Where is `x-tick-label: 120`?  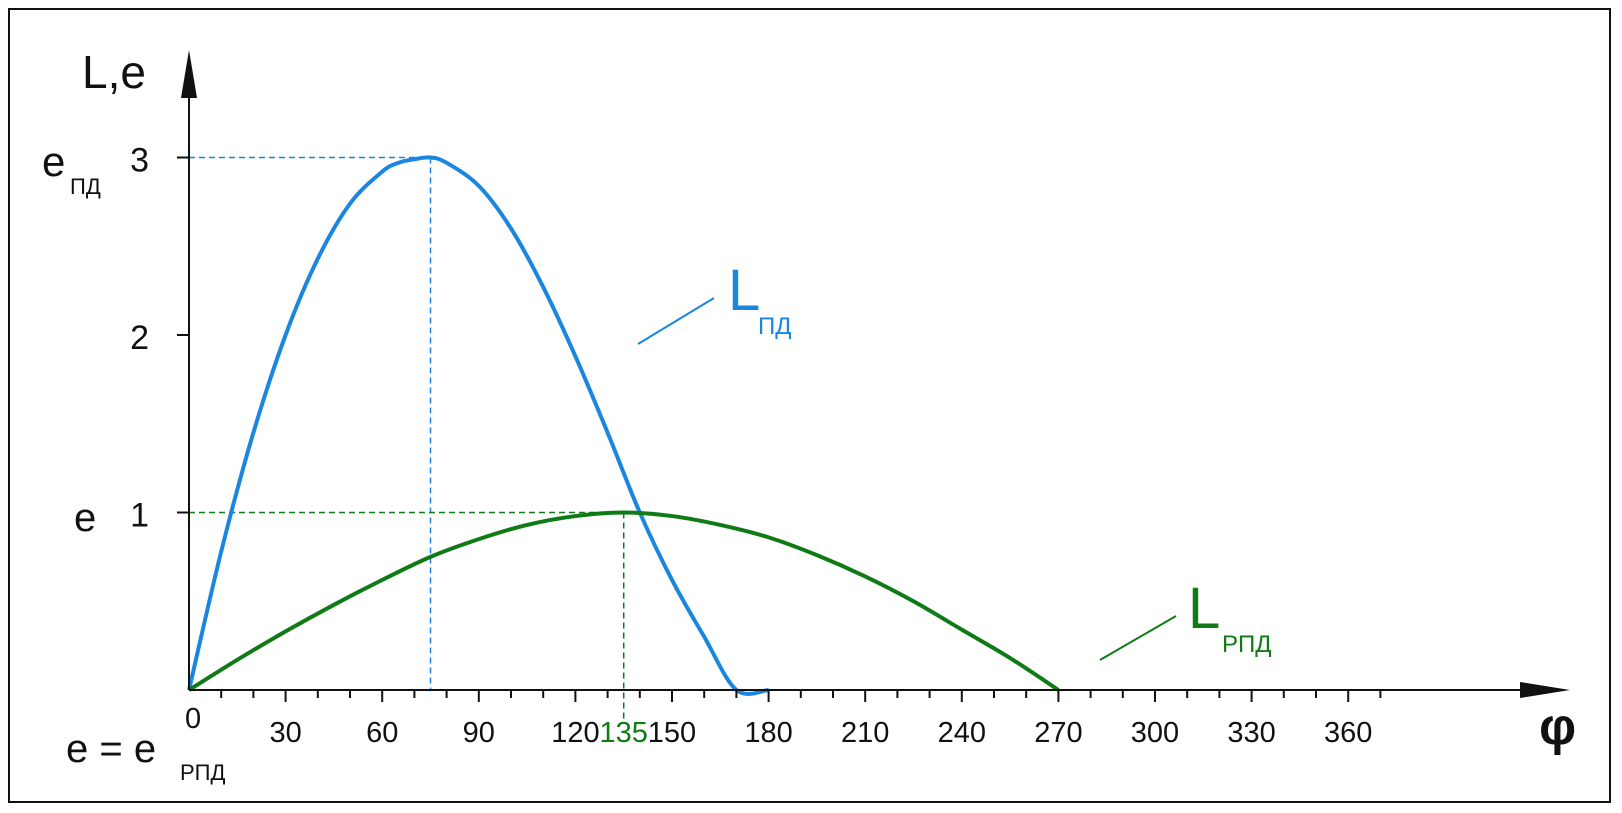 x-tick-label: 120 is located at coordinates (575, 733).